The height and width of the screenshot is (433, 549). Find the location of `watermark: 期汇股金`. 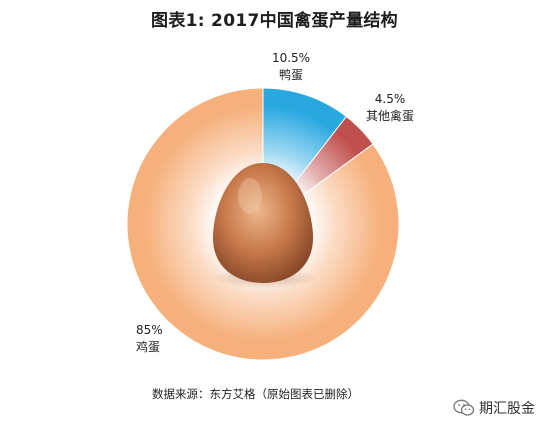

watermark: 期汇股金 is located at coordinates (494, 408).